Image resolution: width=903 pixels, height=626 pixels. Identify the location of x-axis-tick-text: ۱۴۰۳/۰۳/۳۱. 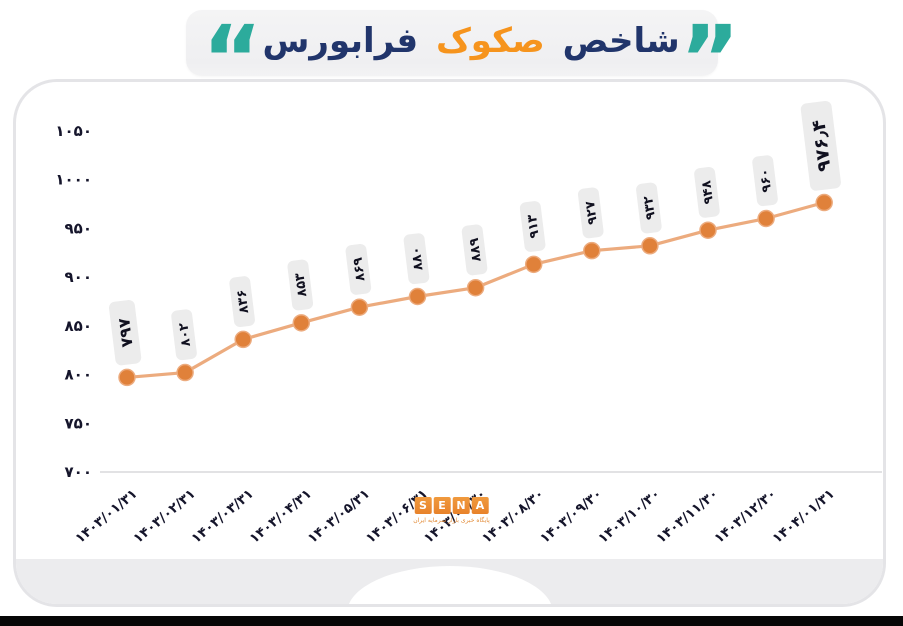
(222, 516).